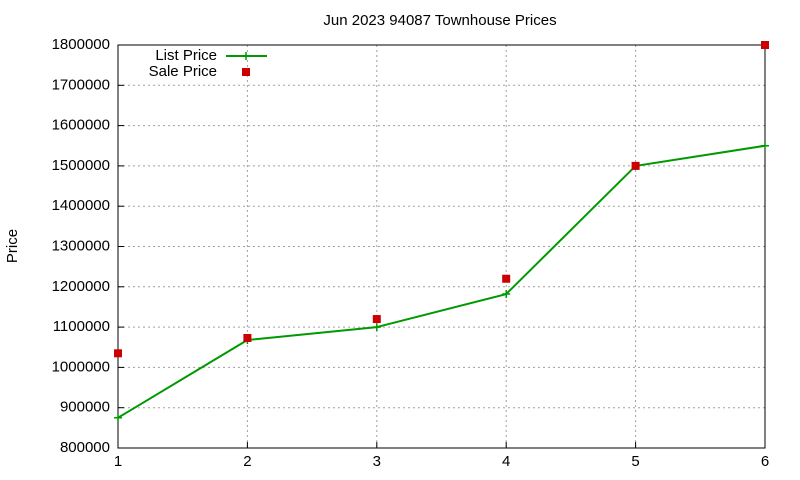 The width and height of the screenshot is (800, 480). Describe the element at coordinates (765, 461) in the screenshot. I see `x-tick-label: 6` at that location.